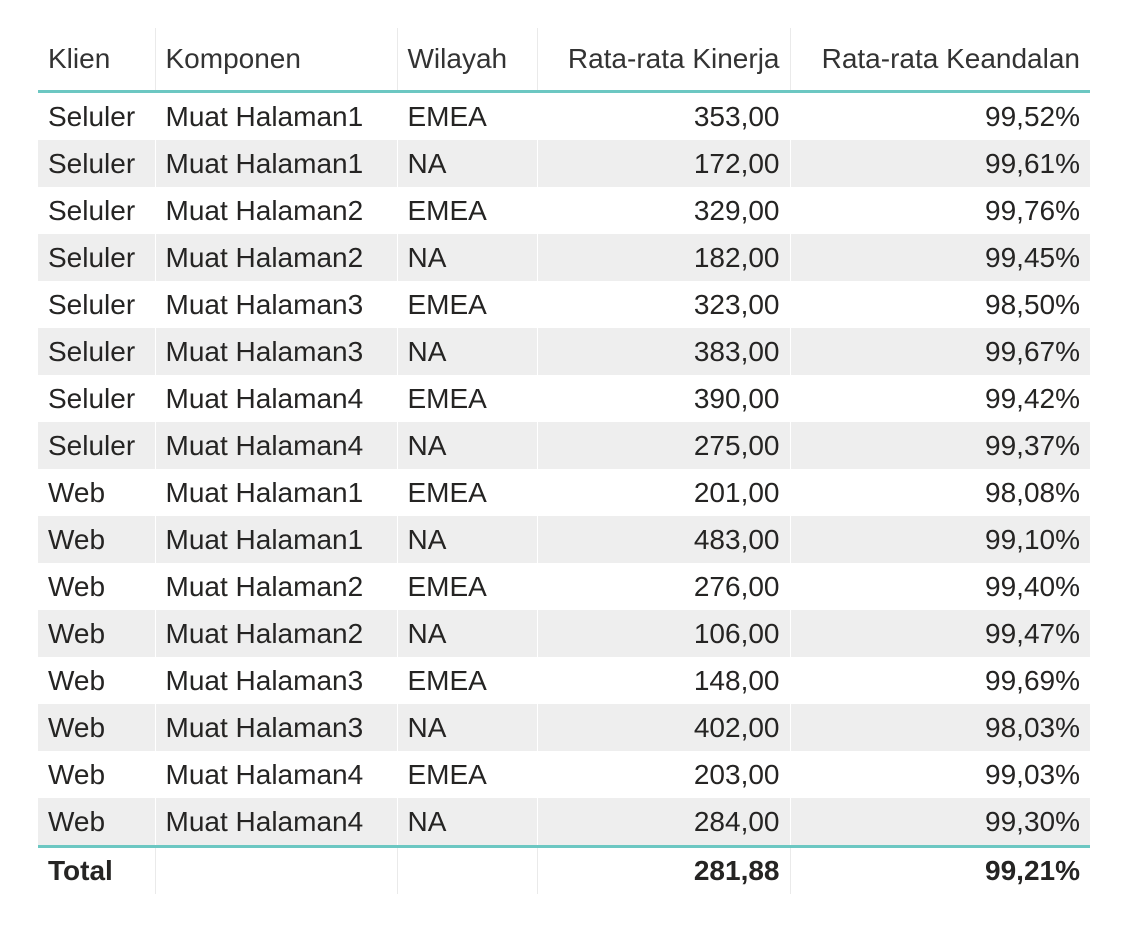 The height and width of the screenshot is (944, 1136). Describe the element at coordinates (97, 869) in the screenshot. I see `total-label: Total` at that location.